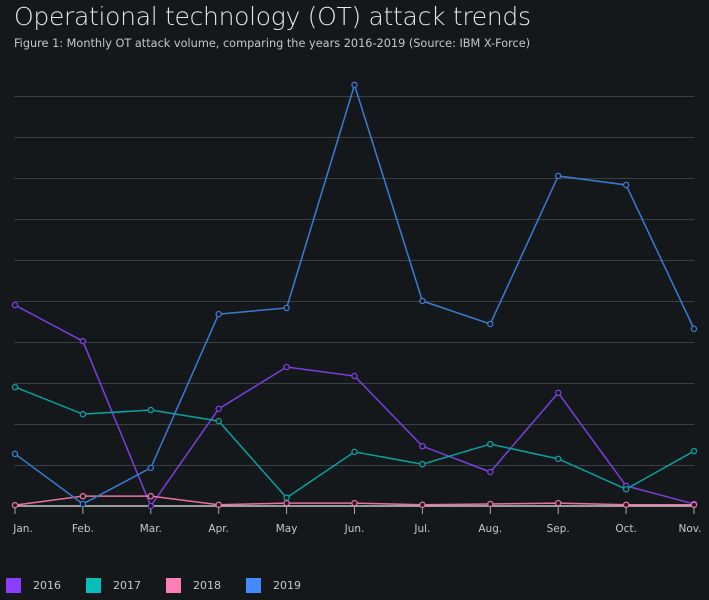 The image size is (709, 600). What do you see at coordinates (354, 529) in the screenshot?
I see `x-tick-label: Jun.` at bounding box center [354, 529].